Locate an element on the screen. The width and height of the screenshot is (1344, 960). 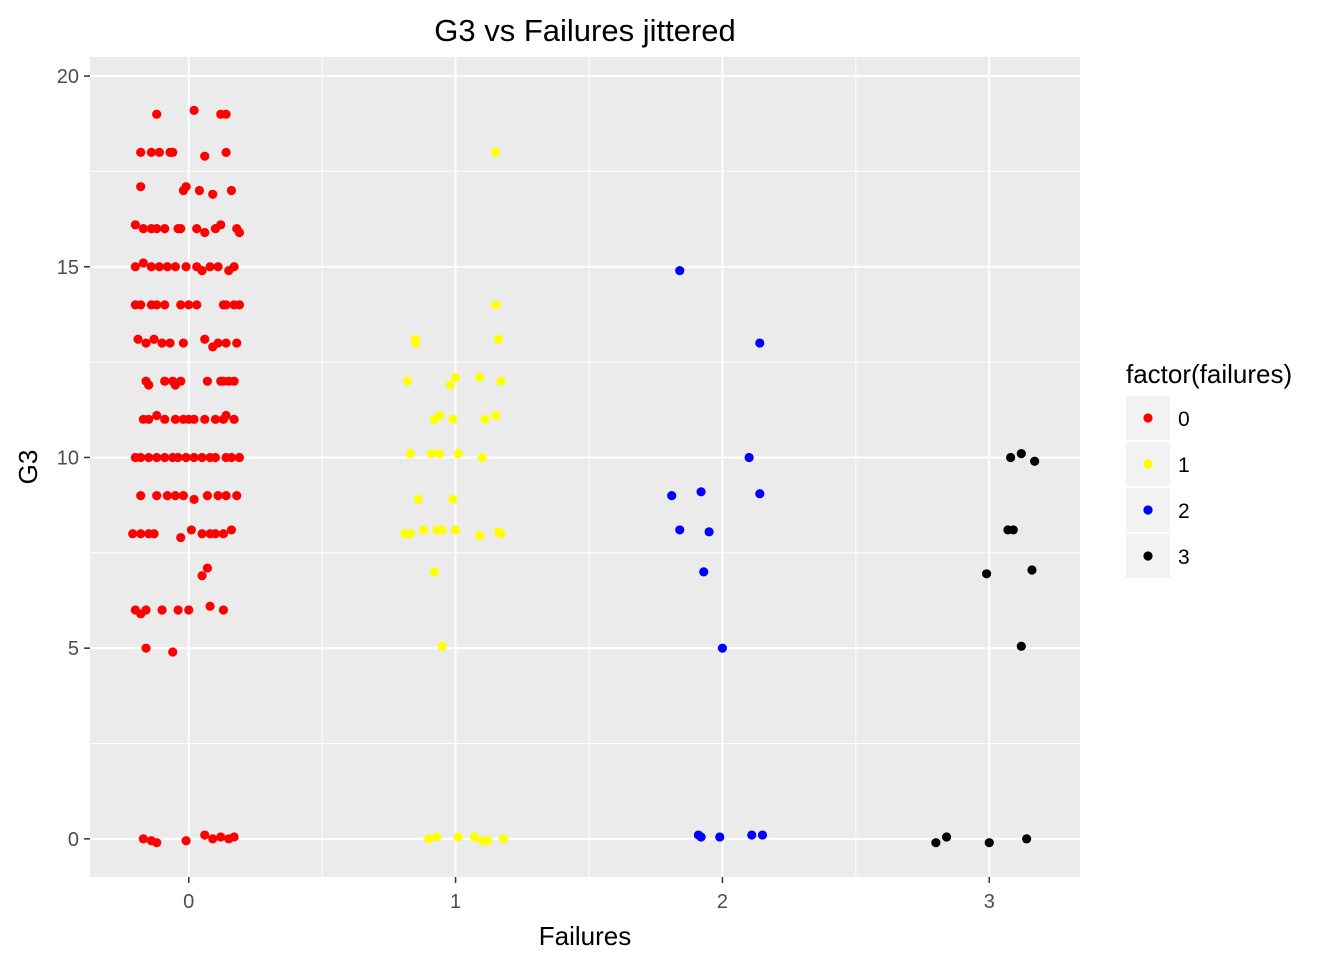
legend-label: 1 is located at coordinates (1184, 465).